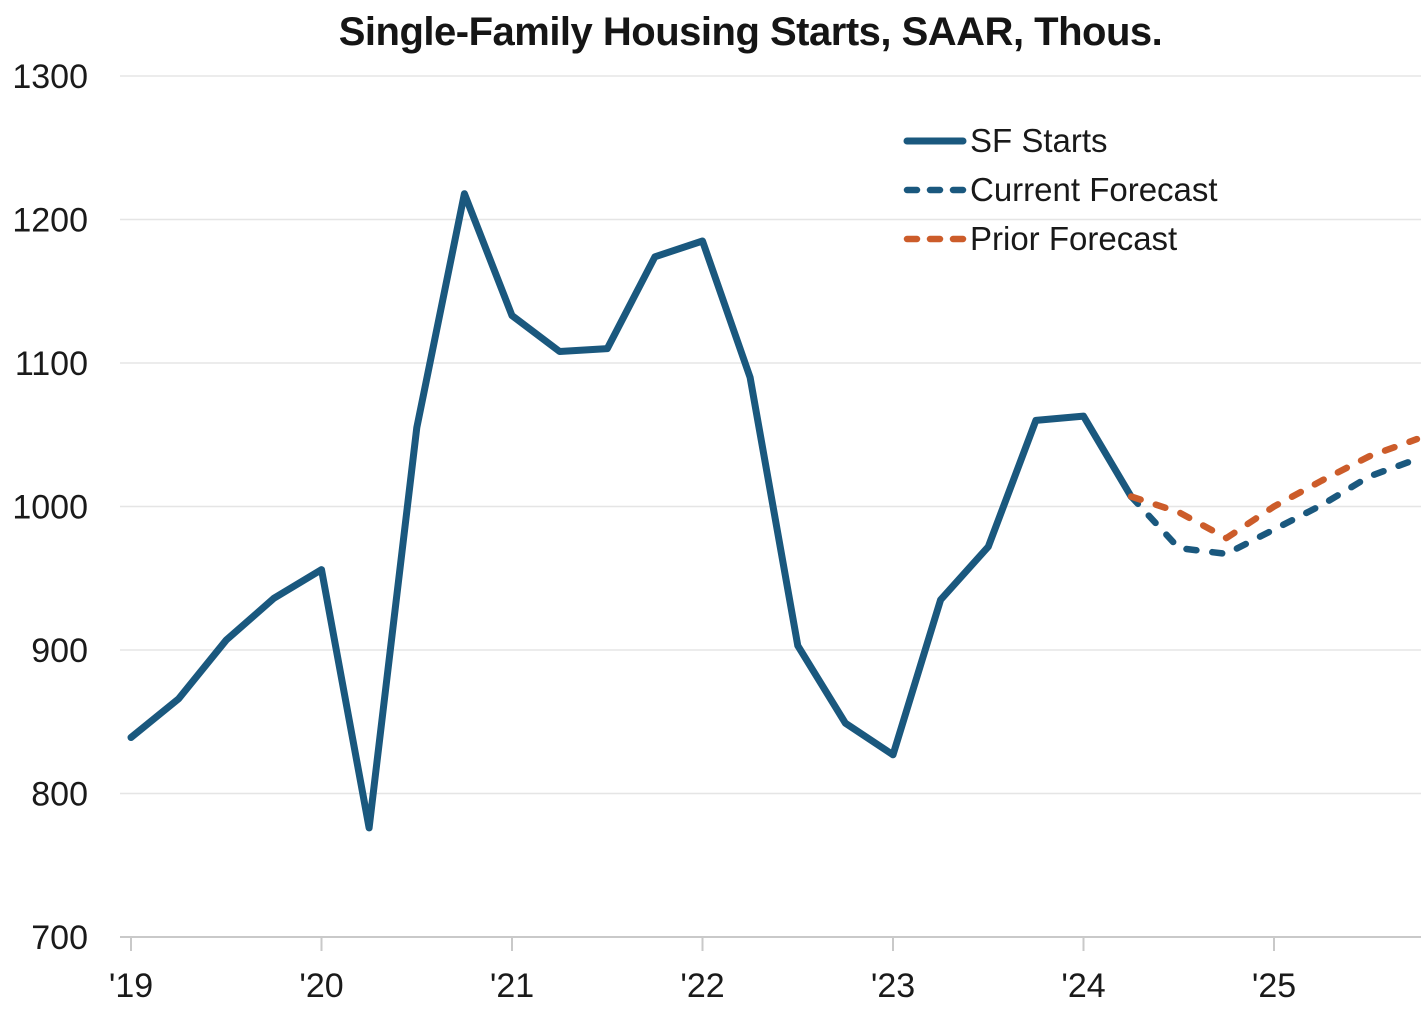  What do you see at coordinates (1274, 986) in the screenshot?
I see `x-tick-label: '25` at bounding box center [1274, 986].